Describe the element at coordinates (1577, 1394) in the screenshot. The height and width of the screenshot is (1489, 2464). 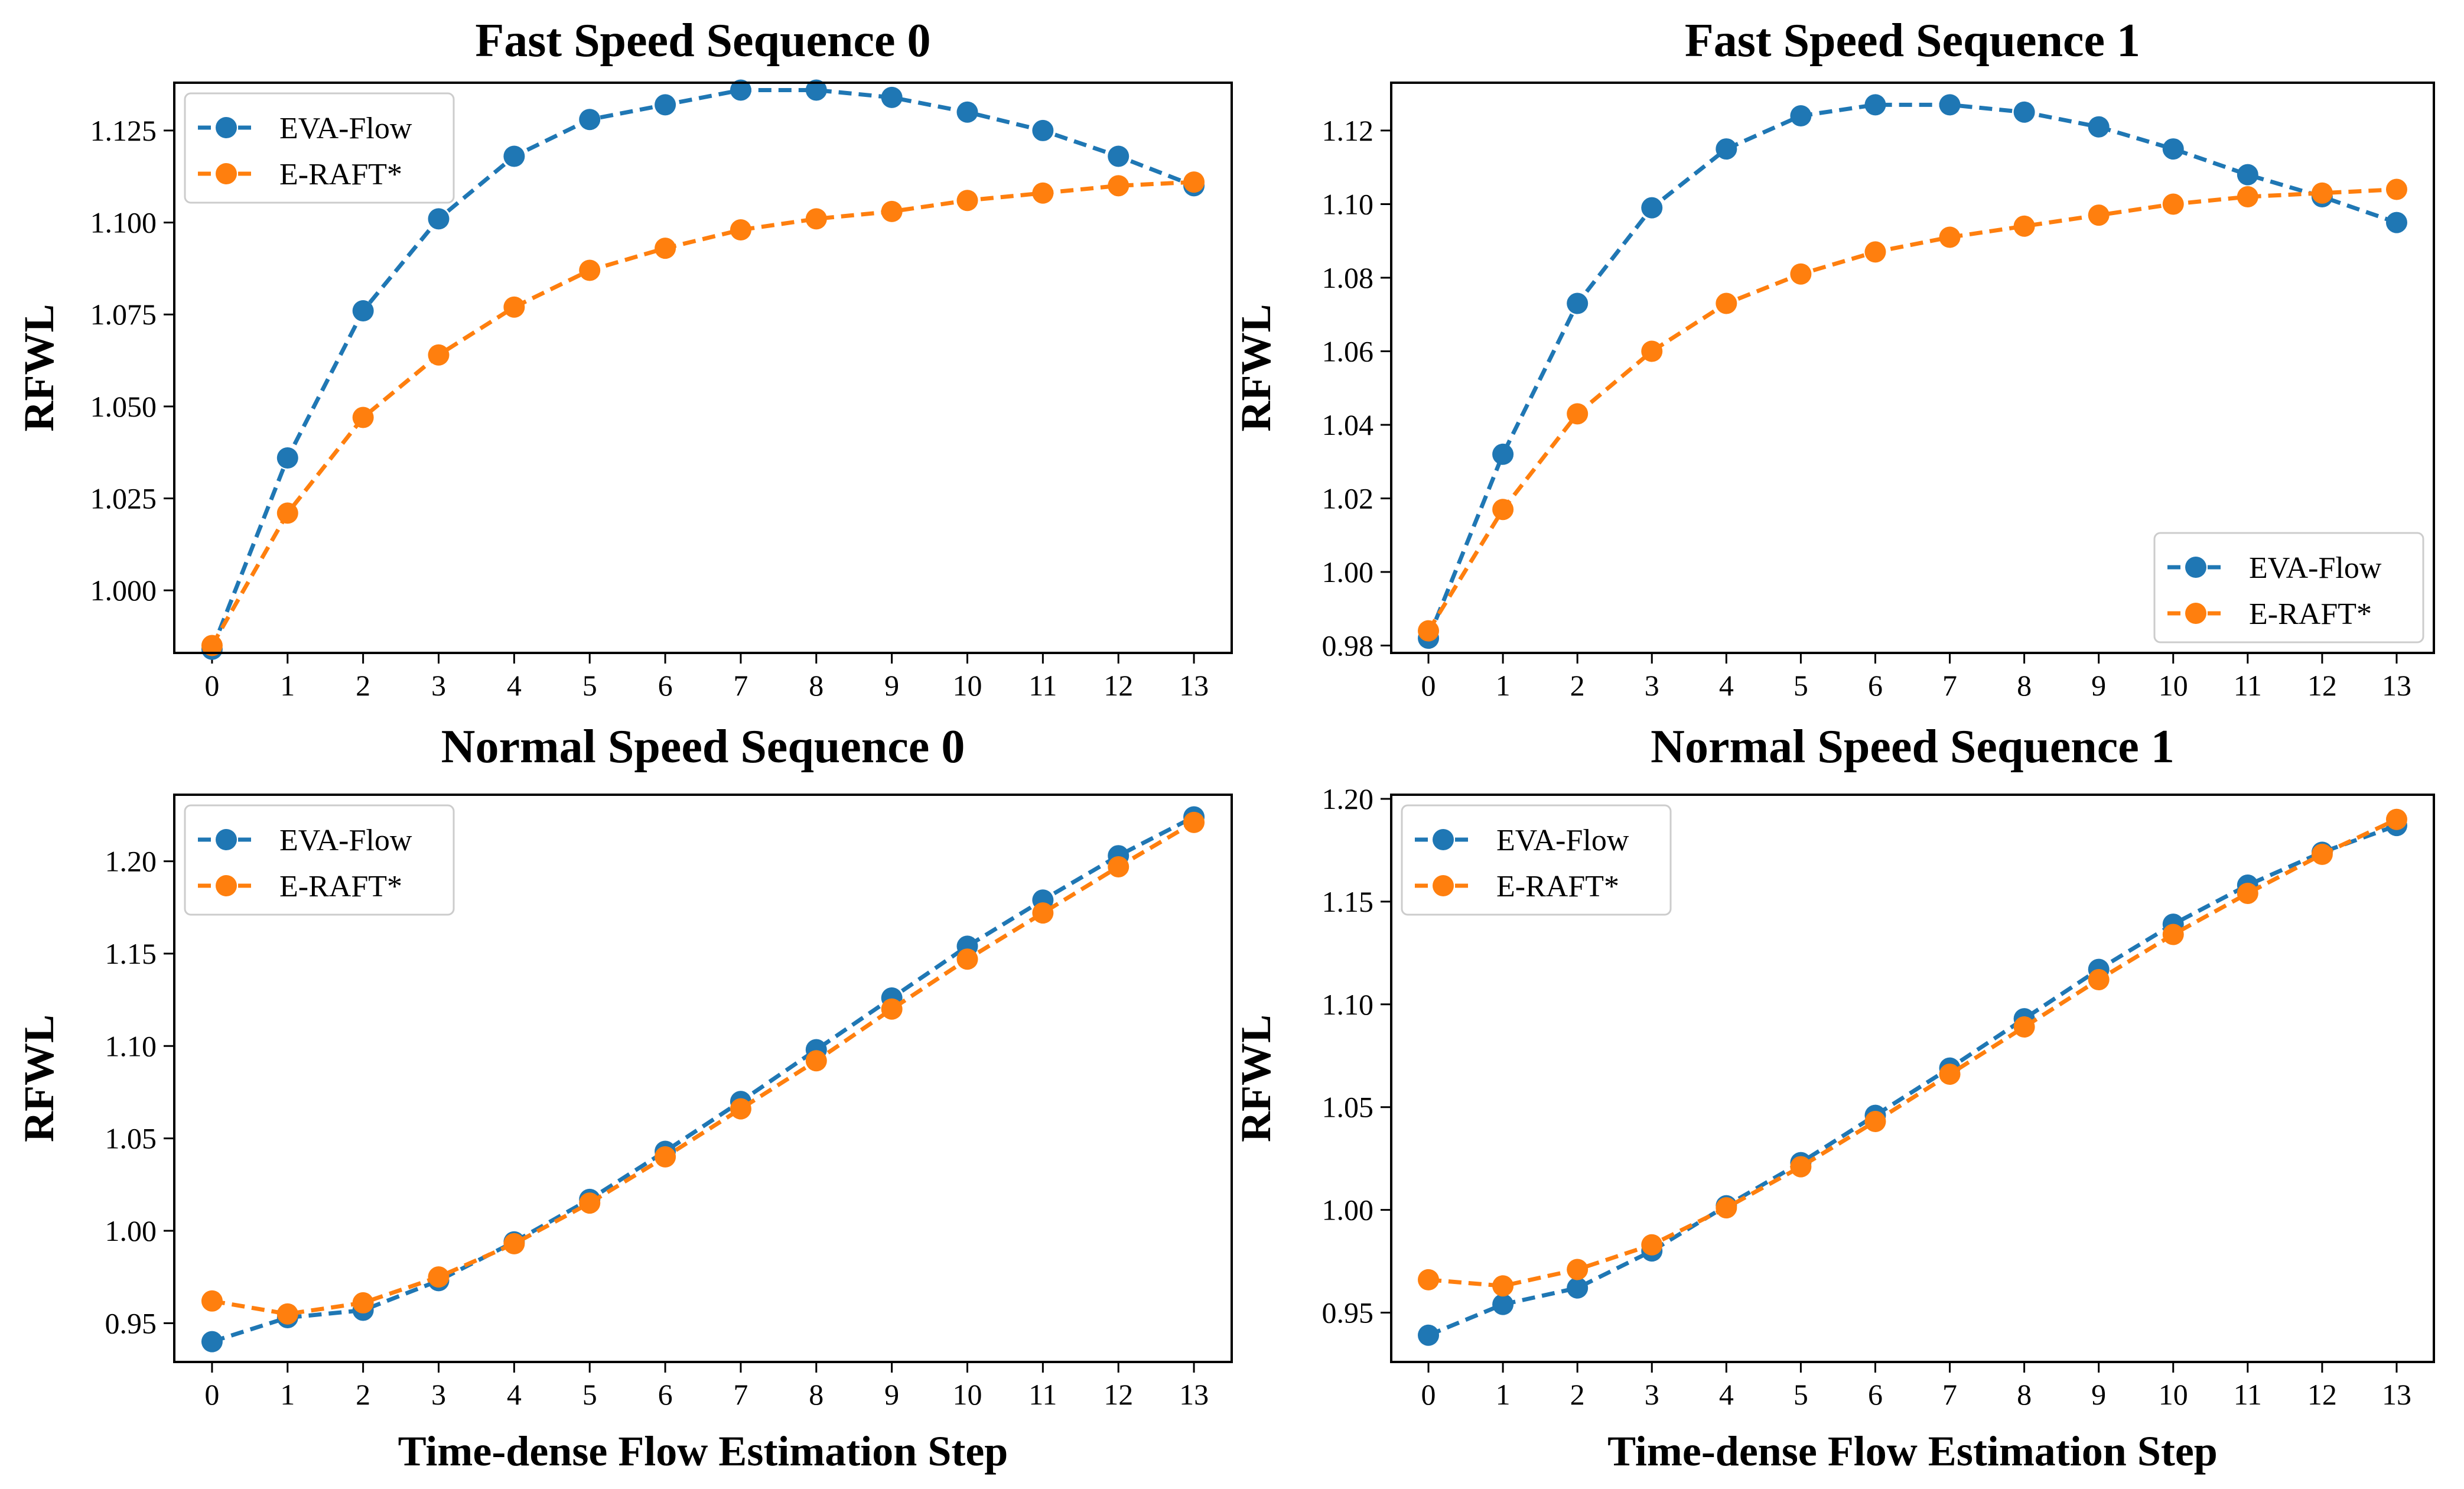
I see `x-tick-label: 2` at that location.